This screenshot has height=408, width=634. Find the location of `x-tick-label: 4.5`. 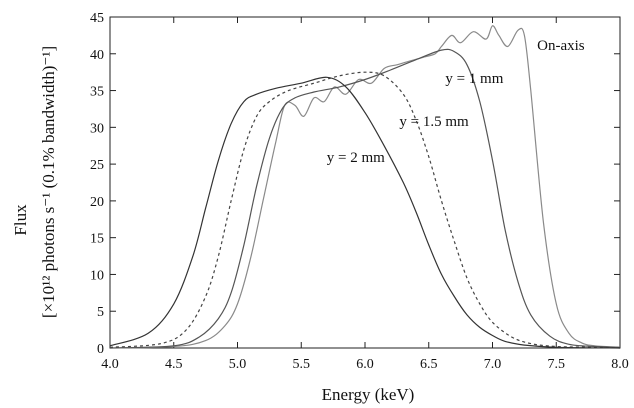

x-tick-label: 4.5 is located at coordinates (174, 364).